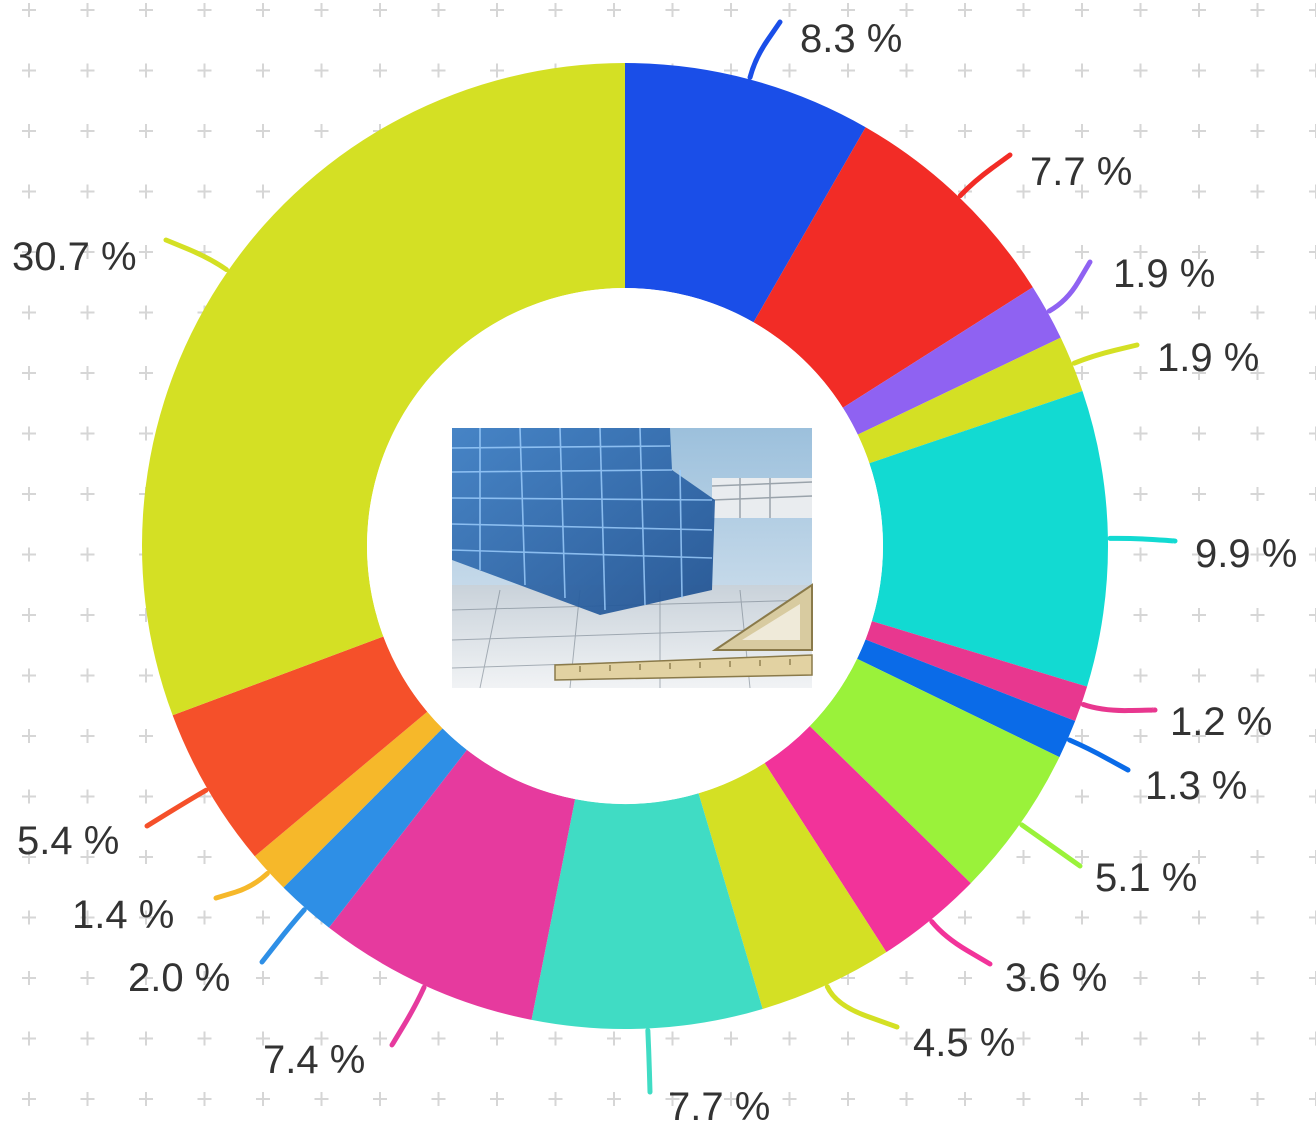 The image size is (1316, 1126). What do you see at coordinates (74, 257) in the screenshot?
I see `slice-percent-label: 30.7 %` at bounding box center [74, 257].